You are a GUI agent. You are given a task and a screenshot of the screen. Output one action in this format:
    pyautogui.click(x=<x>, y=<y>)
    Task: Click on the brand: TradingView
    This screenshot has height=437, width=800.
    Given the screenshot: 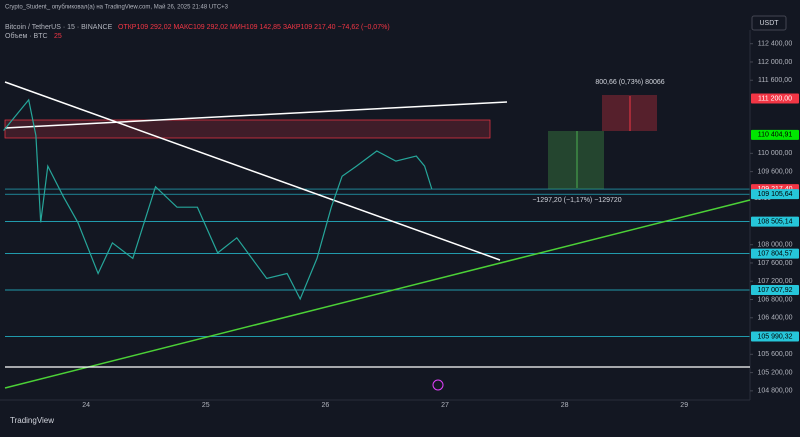 What is the action you would take?
    pyautogui.click(x=32, y=420)
    